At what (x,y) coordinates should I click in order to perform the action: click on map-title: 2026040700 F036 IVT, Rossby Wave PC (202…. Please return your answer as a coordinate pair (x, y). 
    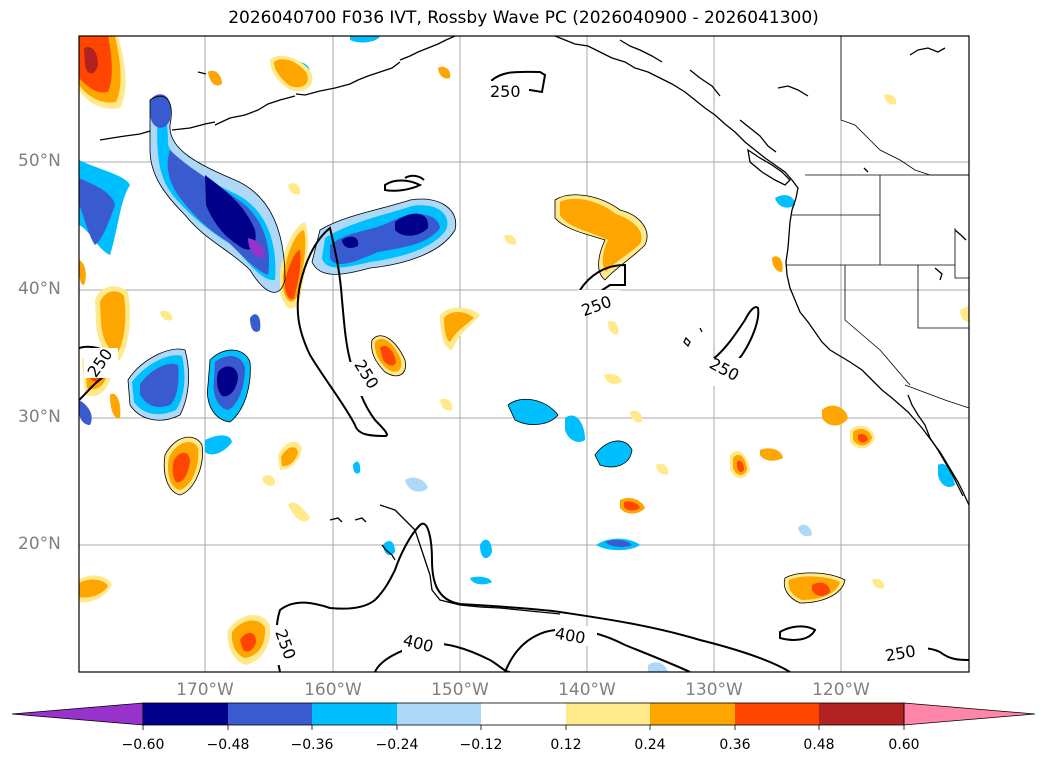
    Looking at the image, I should click on (523, 18).